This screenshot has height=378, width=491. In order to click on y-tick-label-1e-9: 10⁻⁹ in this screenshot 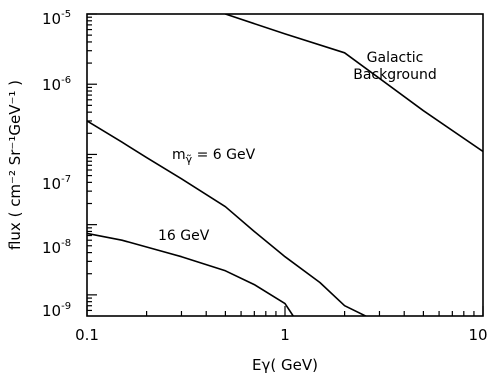, I will do `click(56, 310)`.